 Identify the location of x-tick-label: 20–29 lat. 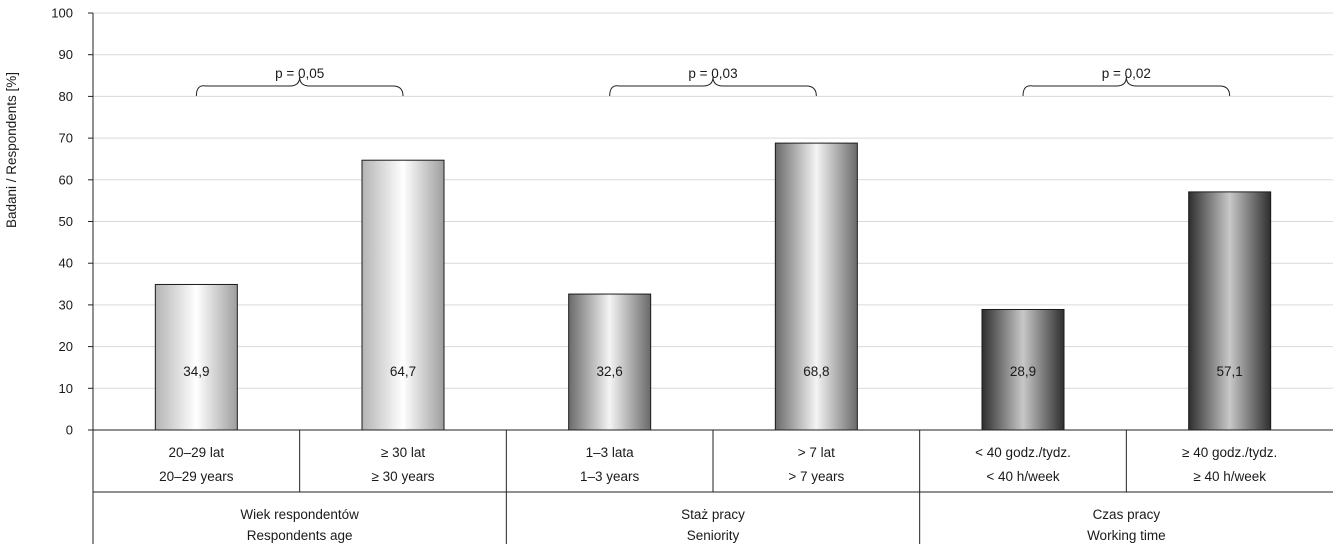
(197, 452).